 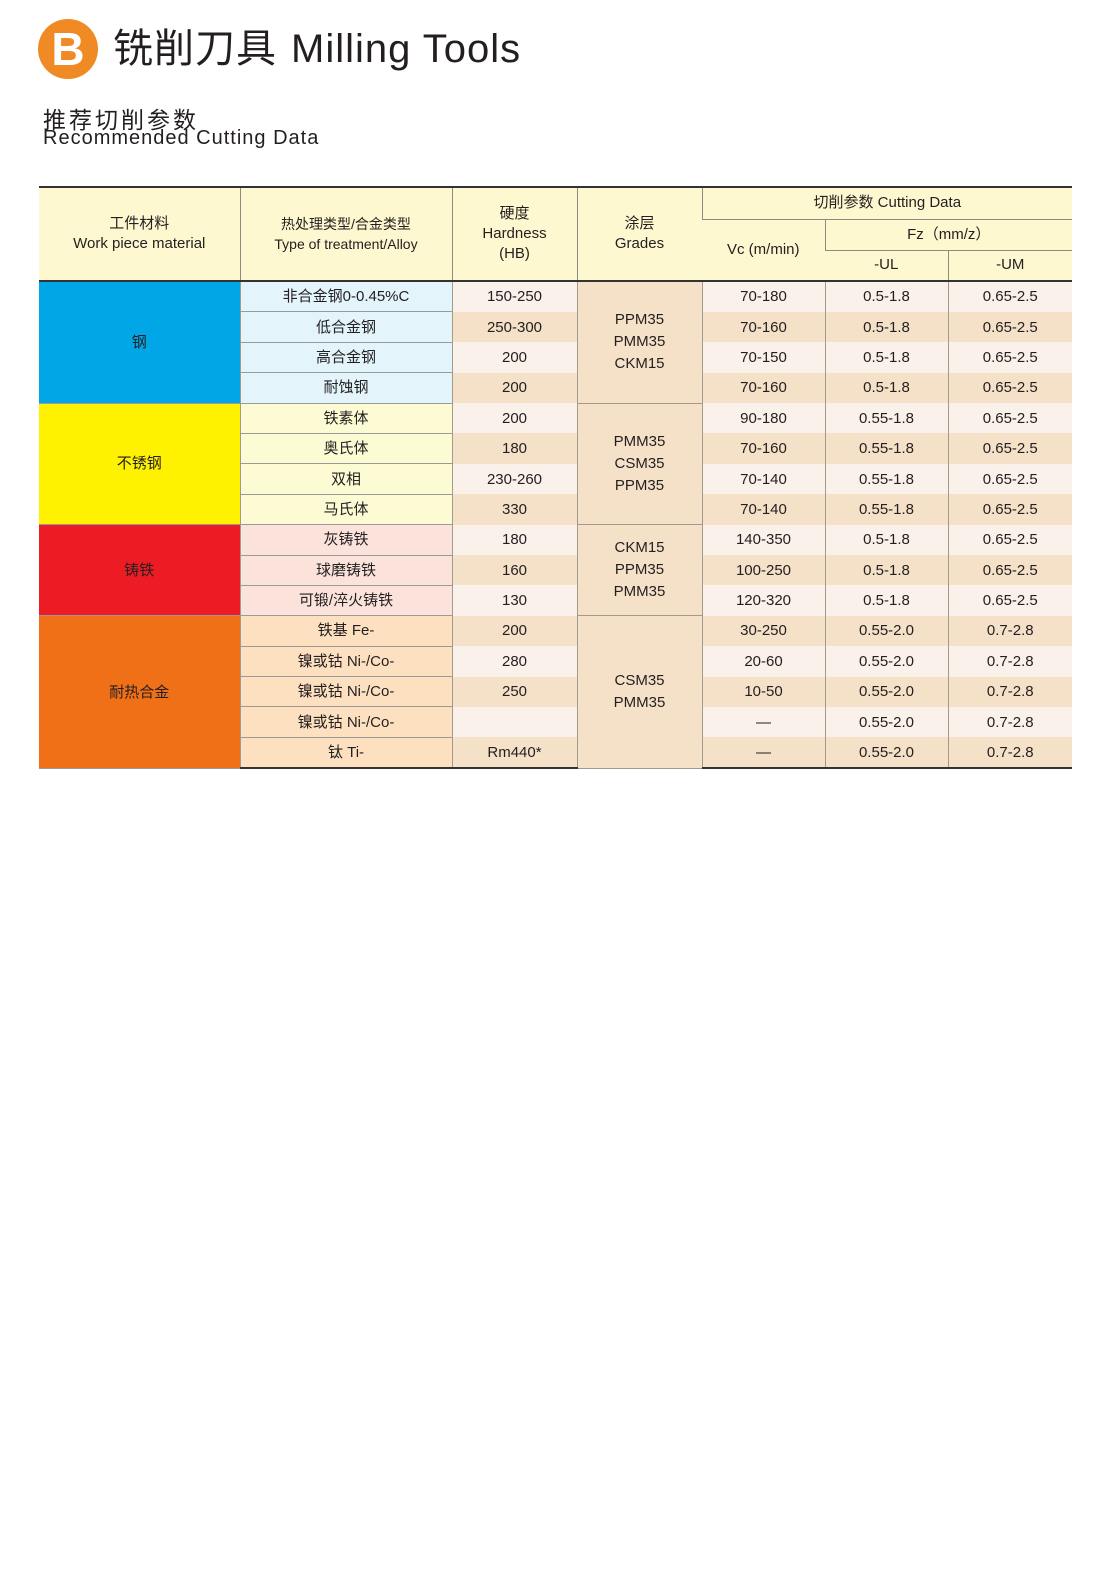 I want to click on table-row: 高合金钢 200 70-150 0.5-1.8 0.65-2.5, so click(x=556, y=358).